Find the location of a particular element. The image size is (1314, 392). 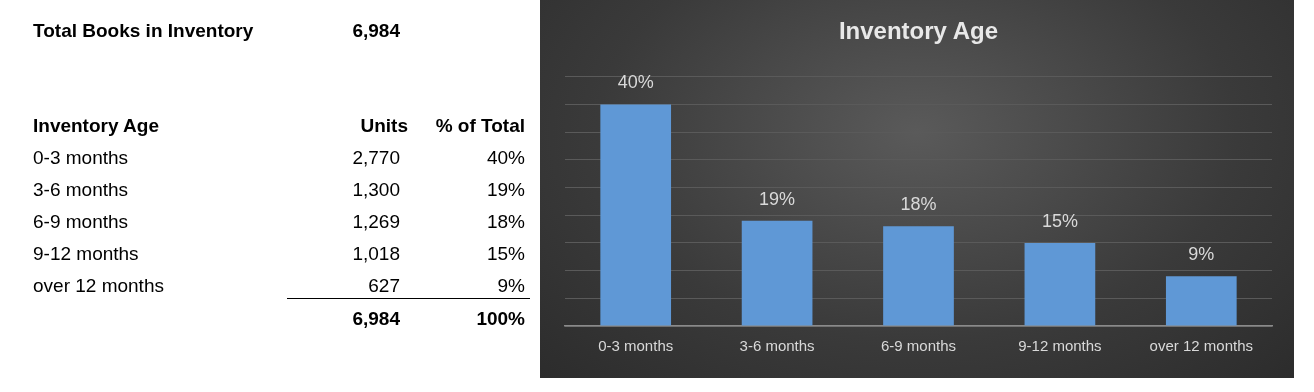

category-label: 9-12 months is located at coordinates (86, 254).